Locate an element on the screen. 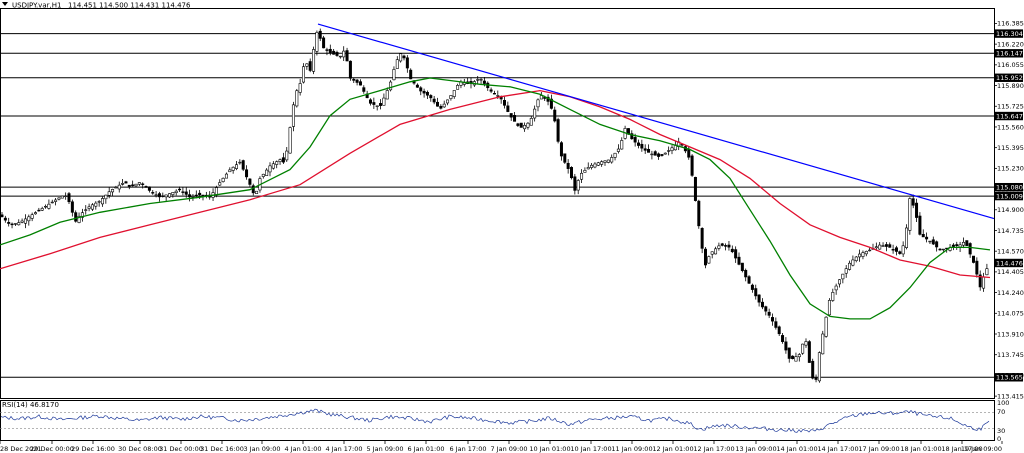  symbol-label: USDJPY.var,H1 is located at coordinates (36, 6).